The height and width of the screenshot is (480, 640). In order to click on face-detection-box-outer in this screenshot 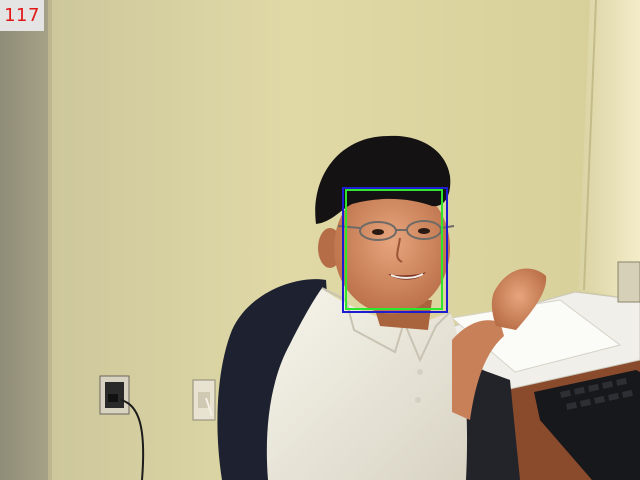, I will do `click(395, 250)`.